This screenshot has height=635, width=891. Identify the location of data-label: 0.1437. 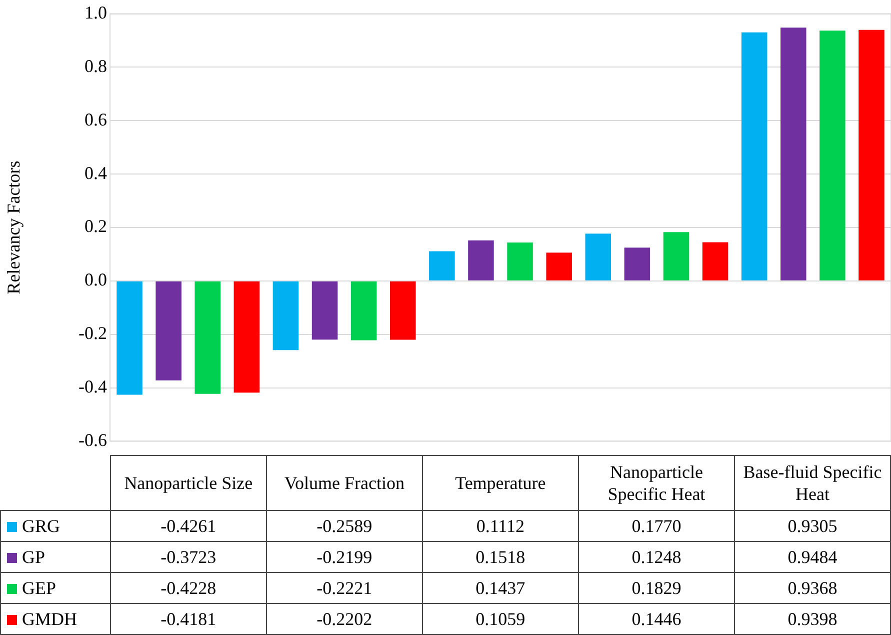
(500, 588).